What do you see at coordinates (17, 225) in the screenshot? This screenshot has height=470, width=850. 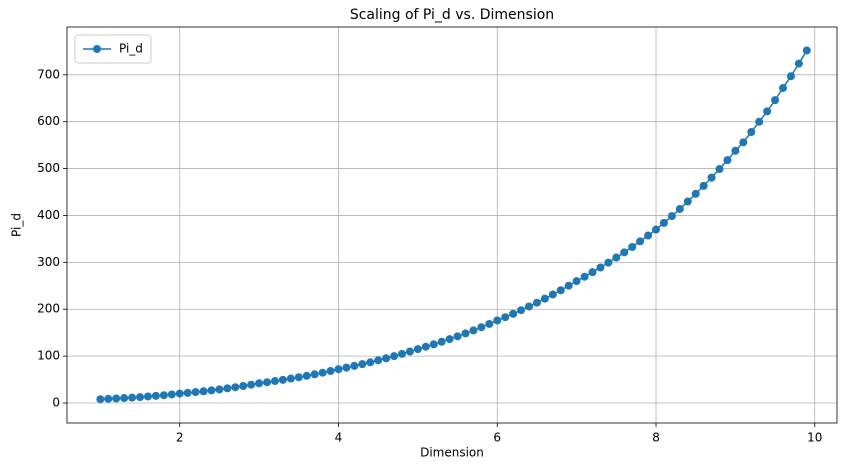 I see `y-axis-label: Pi_d` at bounding box center [17, 225].